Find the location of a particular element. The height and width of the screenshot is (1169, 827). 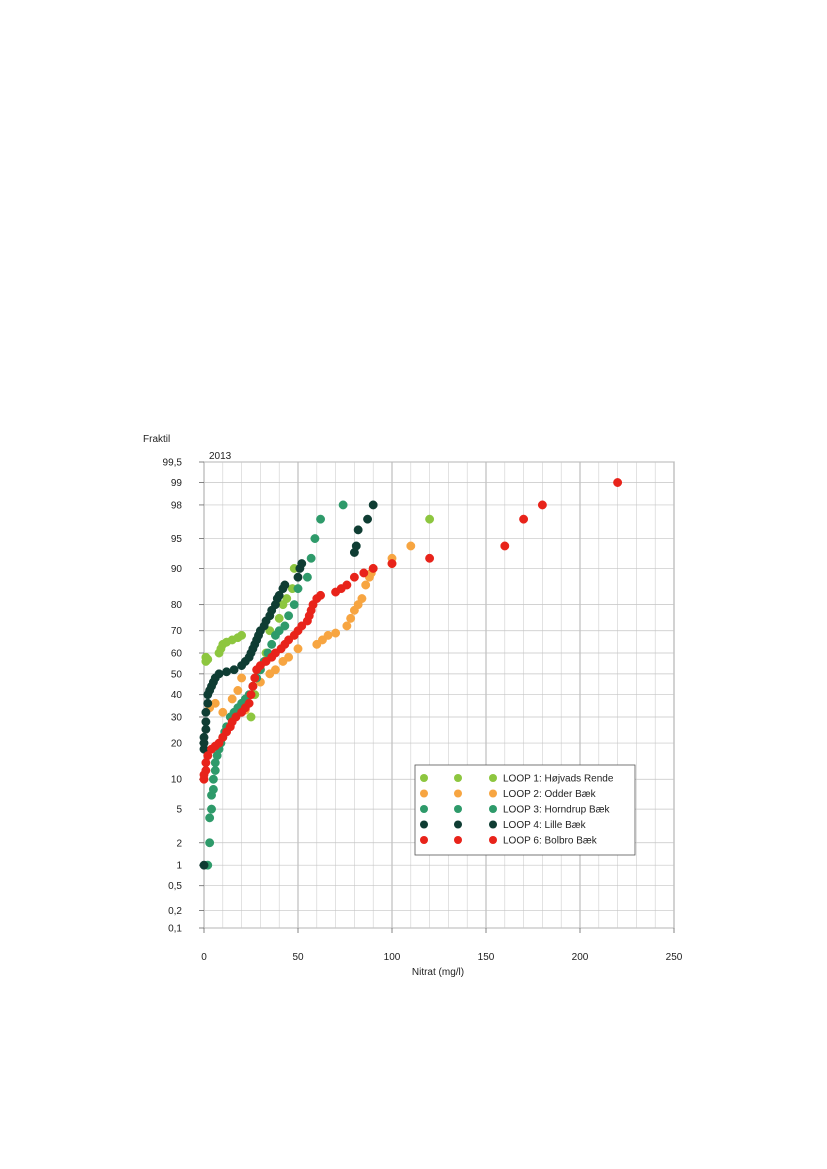

legend-label: LOOP 2: Odder Bæk is located at coordinates (550, 794).